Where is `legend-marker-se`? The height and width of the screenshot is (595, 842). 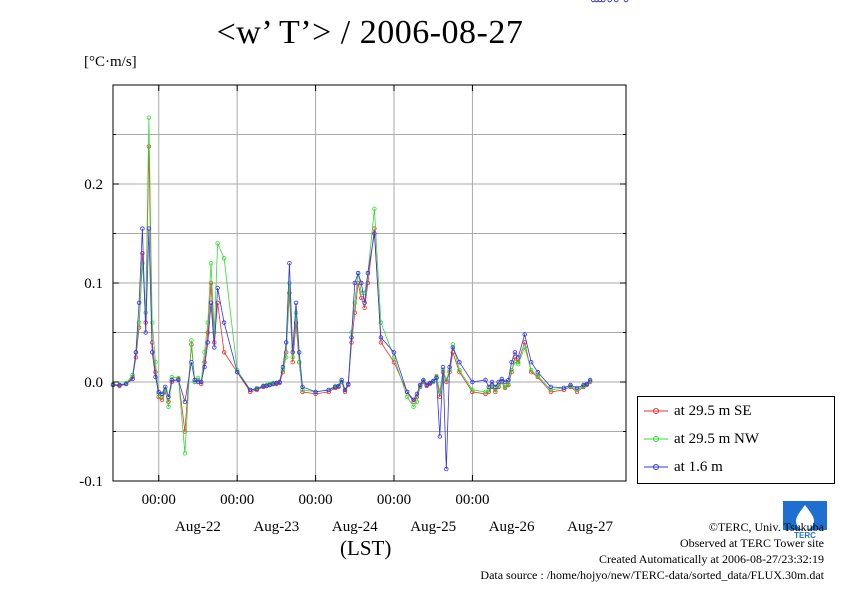
legend-marker-se is located at coordinates (656, 411).